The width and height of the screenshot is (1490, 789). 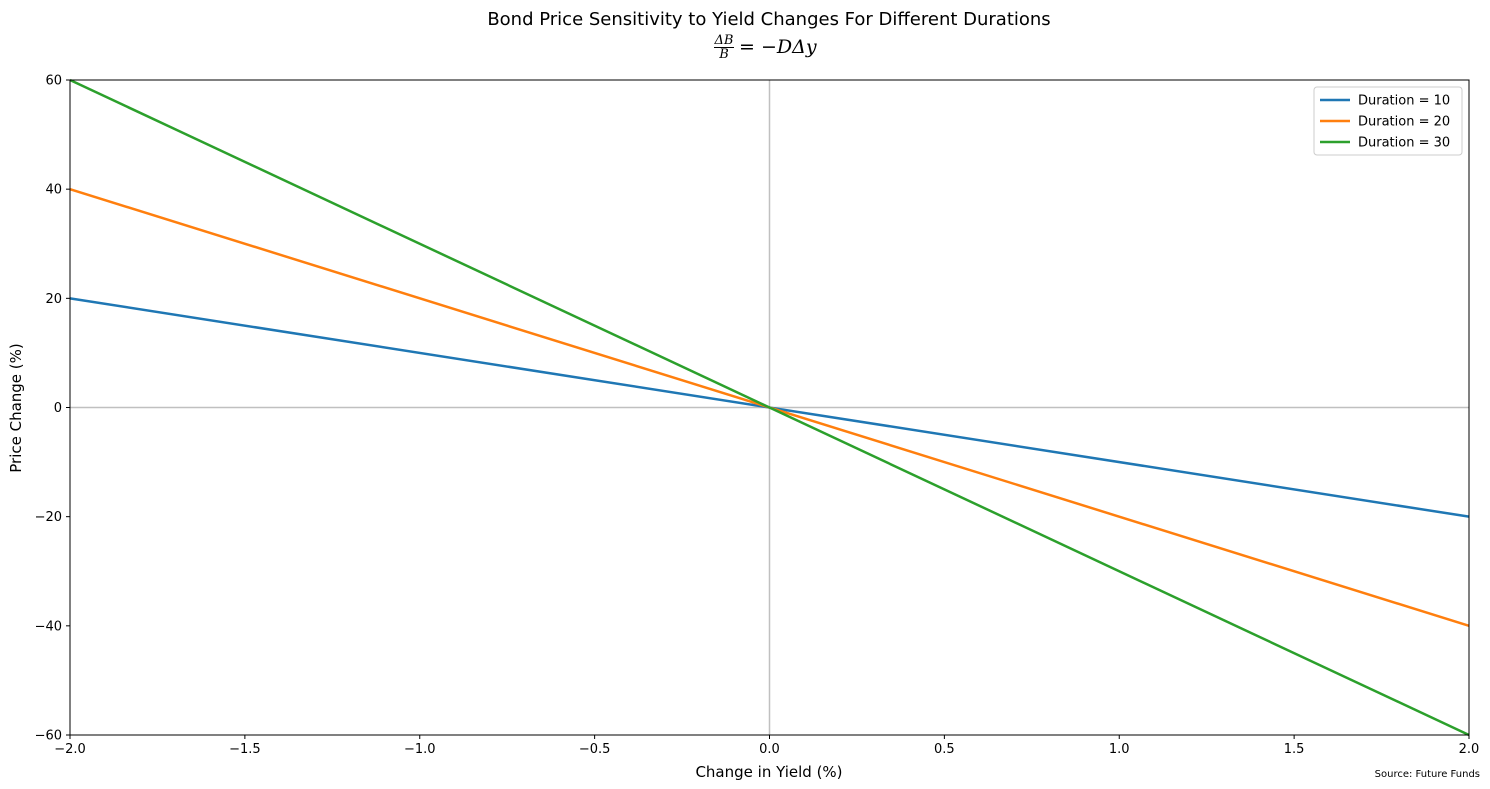 What do you see at coordinates (768, 772) in the screenshot?
I see `x-axis-label: Change in Yield (%)` at bounding box center [768, 772].